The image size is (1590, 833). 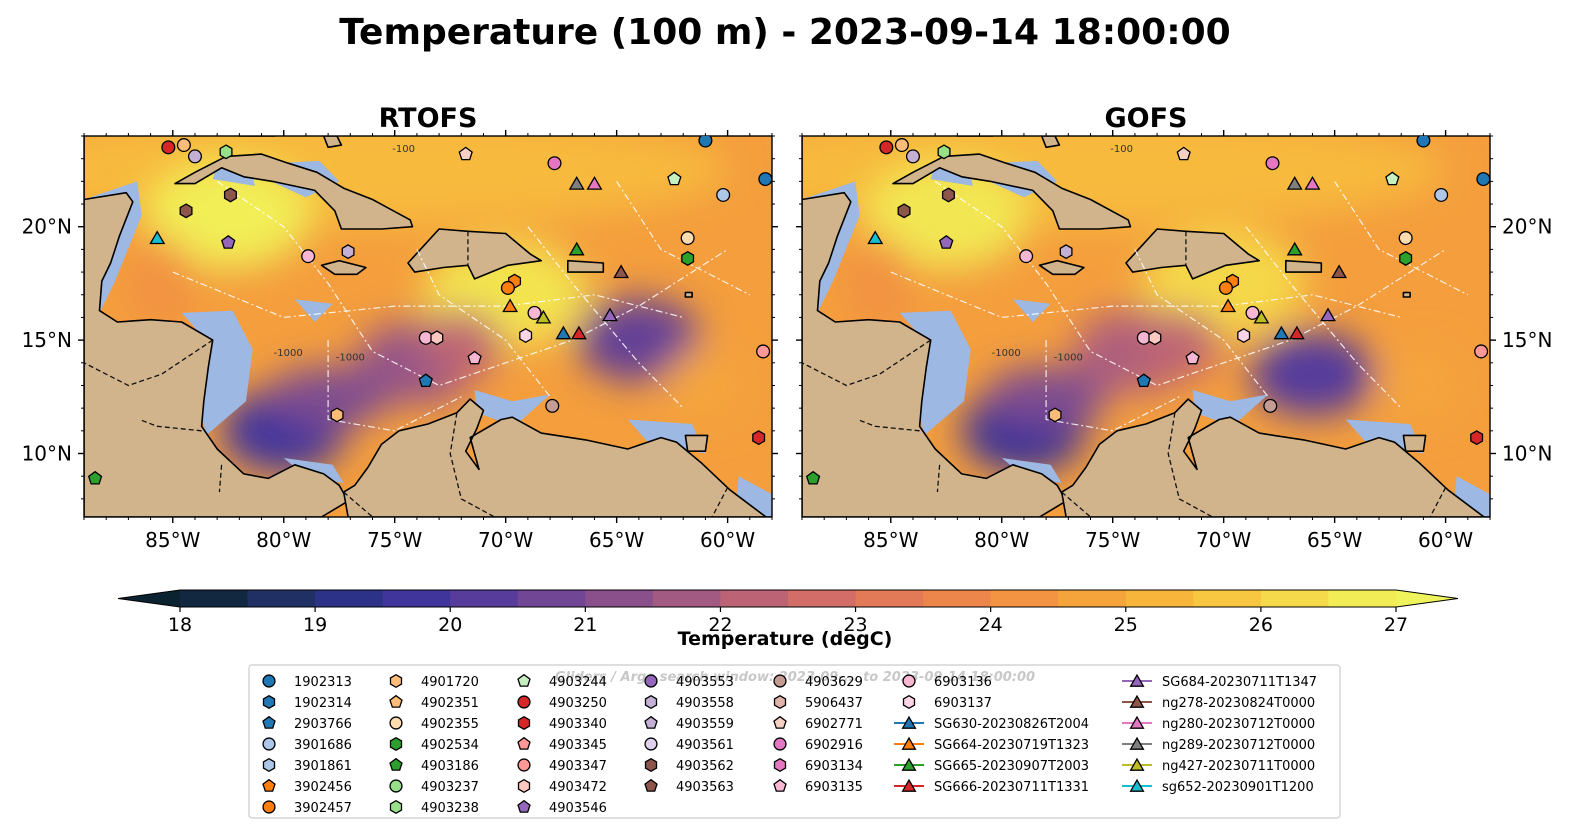 What do you see at coordinates (323, 724) in the screenshot?
I see `legend-label: 2903766` at bounding box center [323, 724].